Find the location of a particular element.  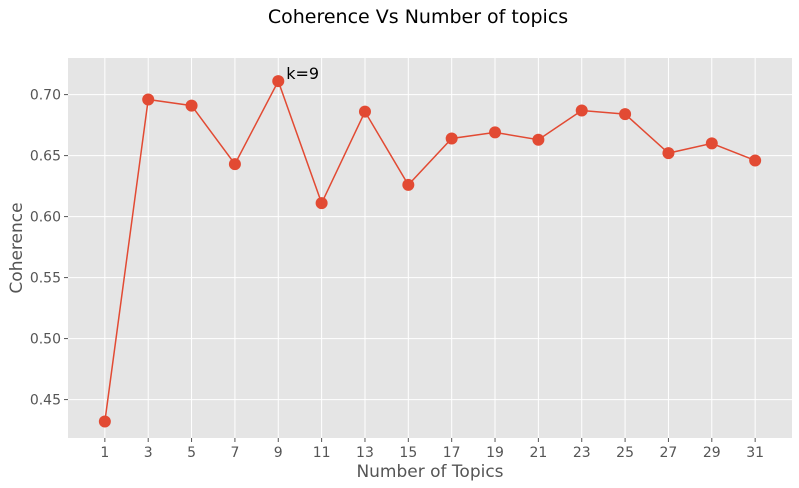

x-tick-label: 1 is located at coordinates (104, 453).